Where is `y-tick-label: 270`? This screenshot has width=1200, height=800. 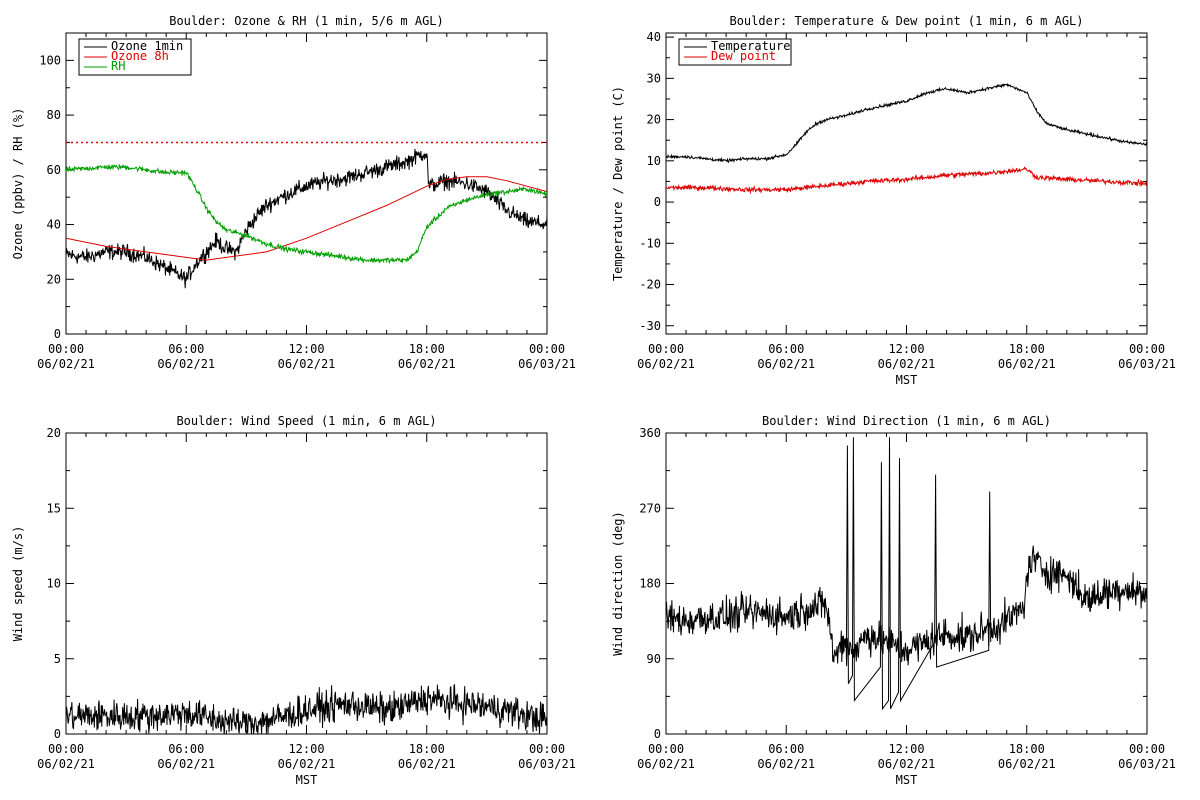
y-tick-label: 270 is located at coordinates (650, 508).